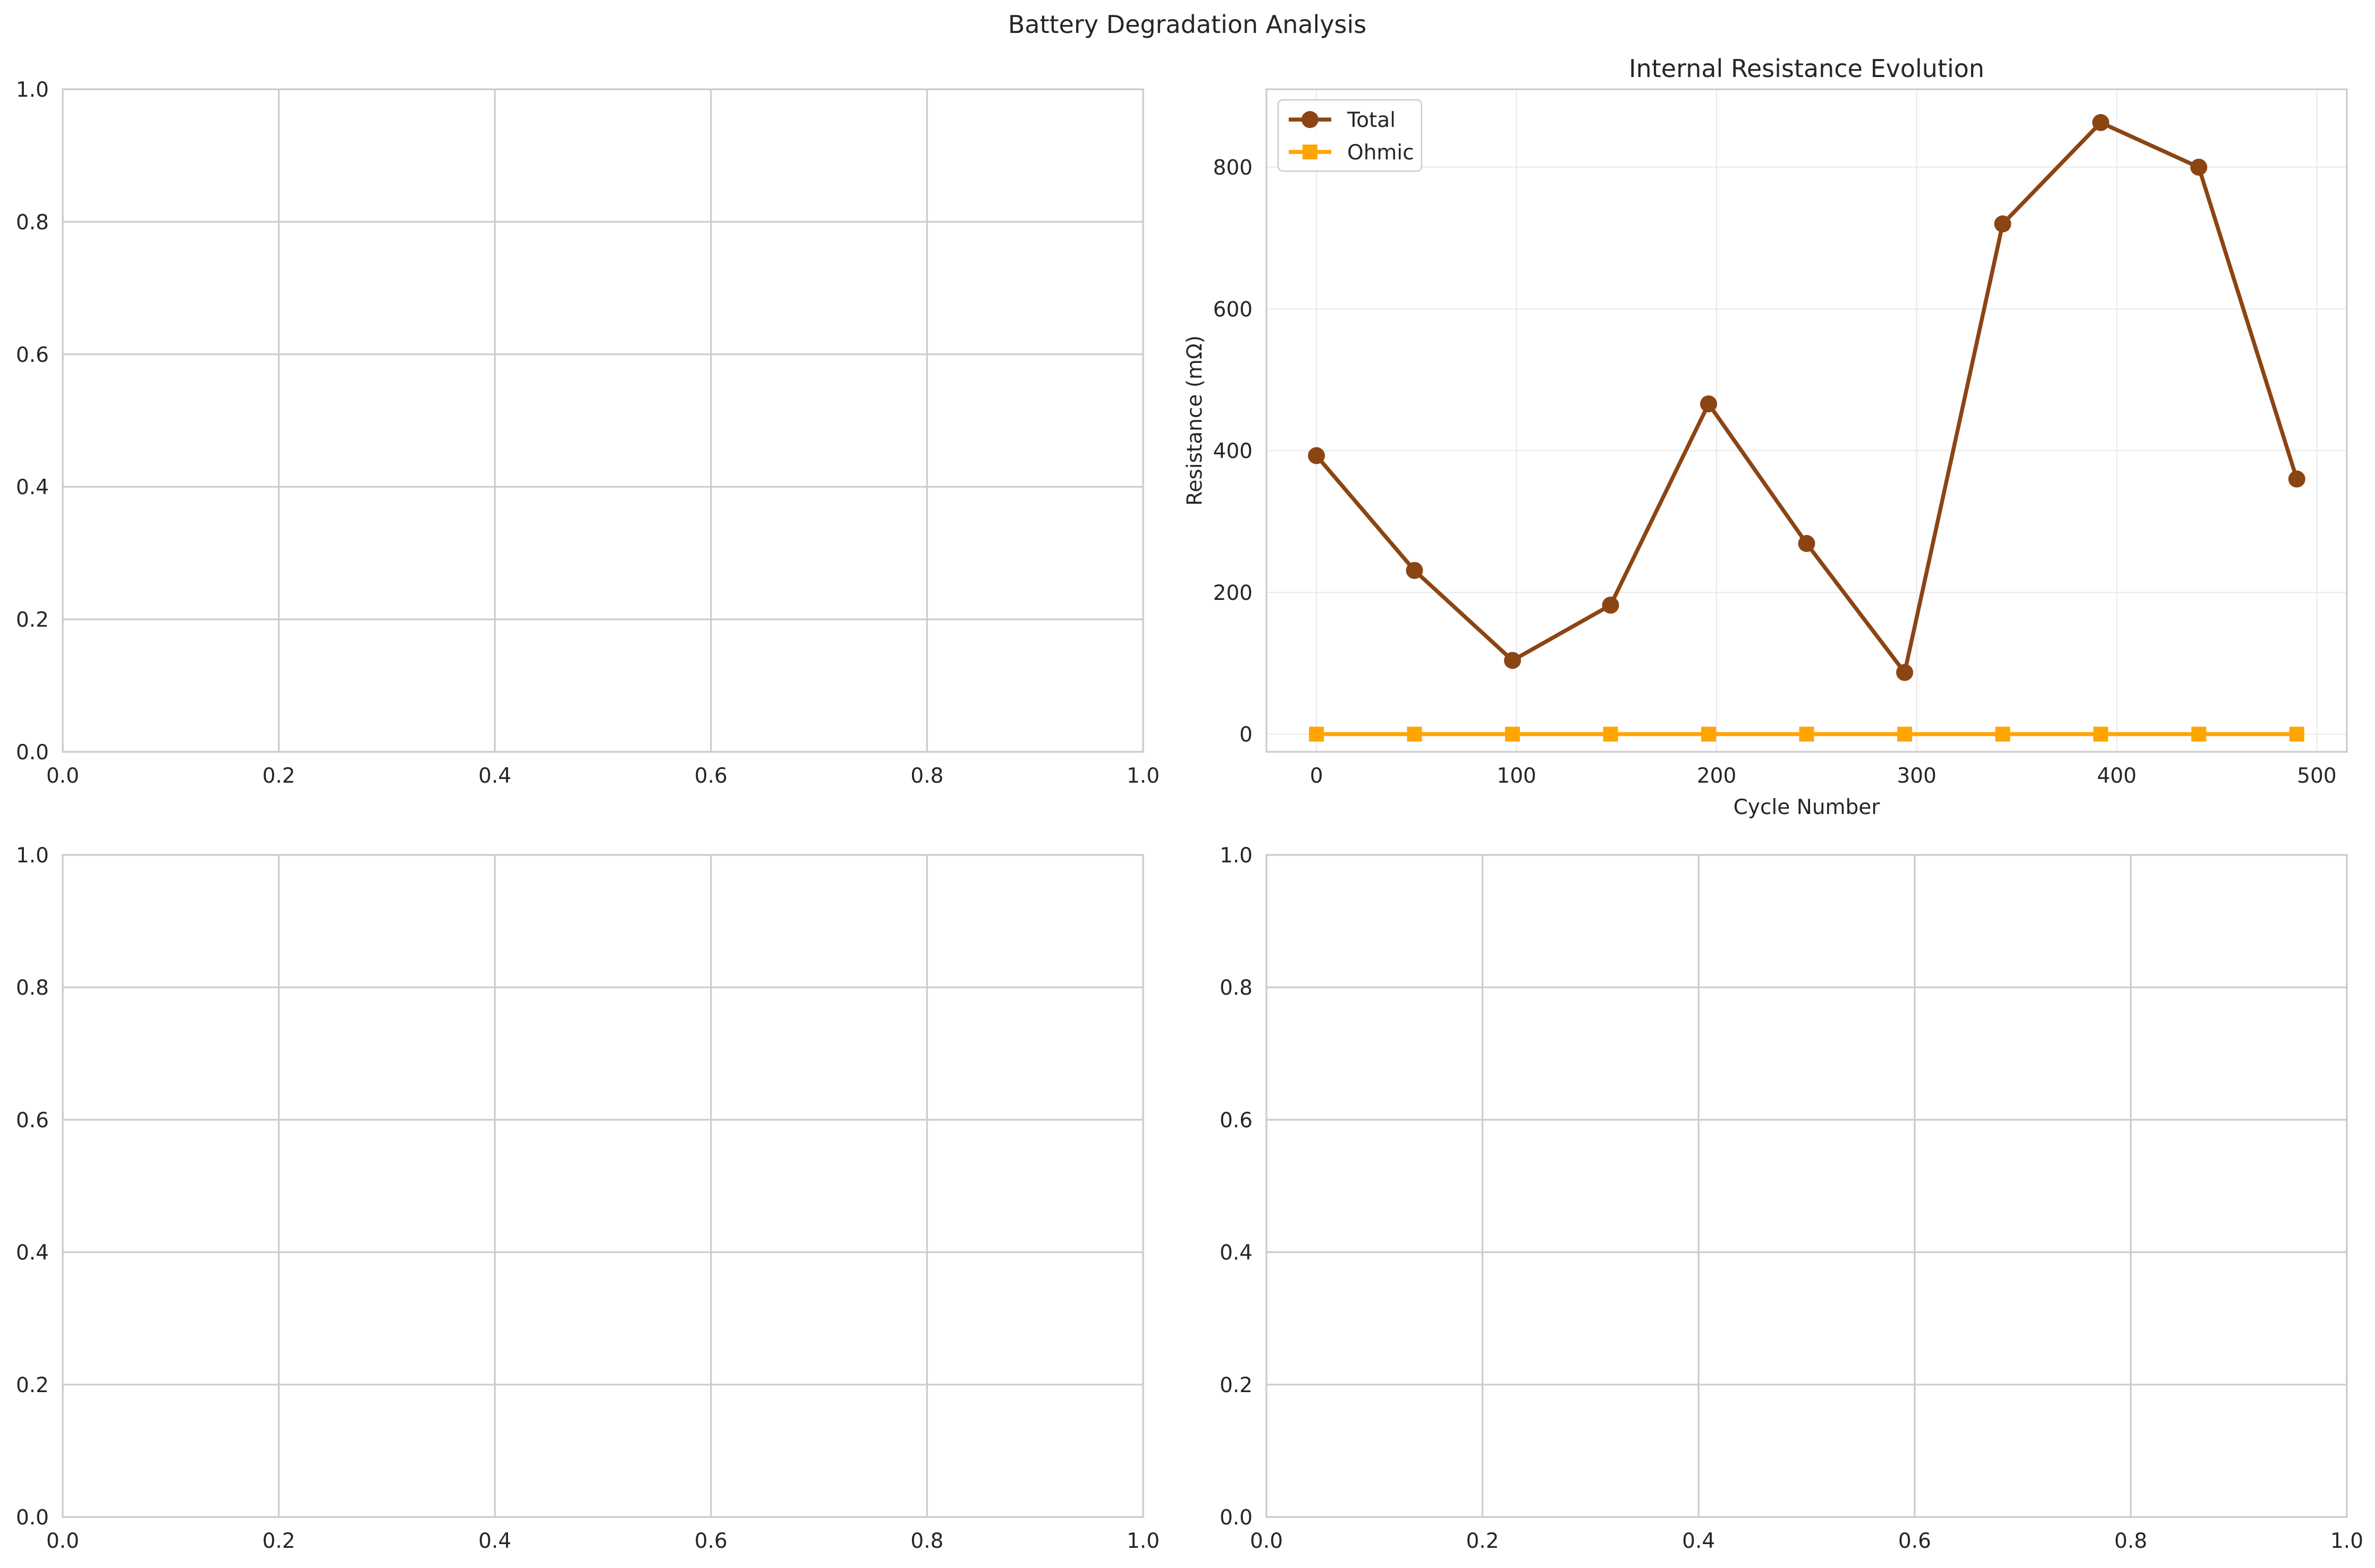 This screenshot has width=2375, height=1568. I want to click on x-axis-label: Cycle Number, so click(1807, 807).